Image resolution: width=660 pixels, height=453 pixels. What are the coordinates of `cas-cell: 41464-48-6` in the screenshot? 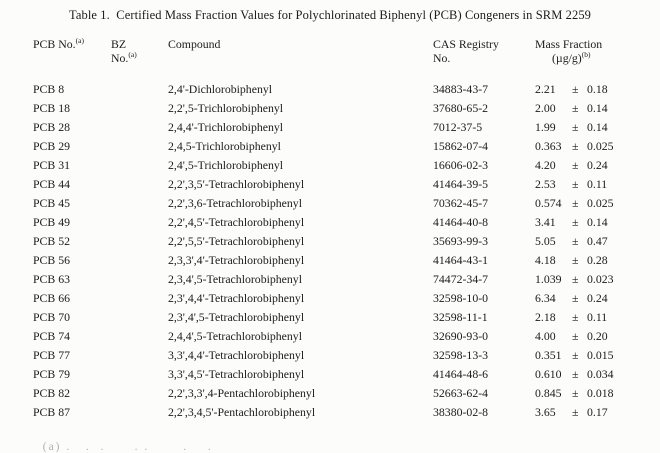 It's located at (461, 374).